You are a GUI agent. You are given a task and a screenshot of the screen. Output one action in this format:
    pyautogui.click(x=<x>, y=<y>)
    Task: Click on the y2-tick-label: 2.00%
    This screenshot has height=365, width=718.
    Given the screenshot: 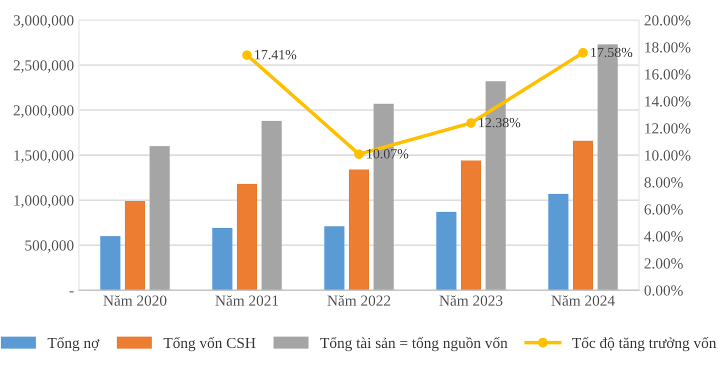 What is the action you would take?
    pyautogui.click(x=663, y=263)
    